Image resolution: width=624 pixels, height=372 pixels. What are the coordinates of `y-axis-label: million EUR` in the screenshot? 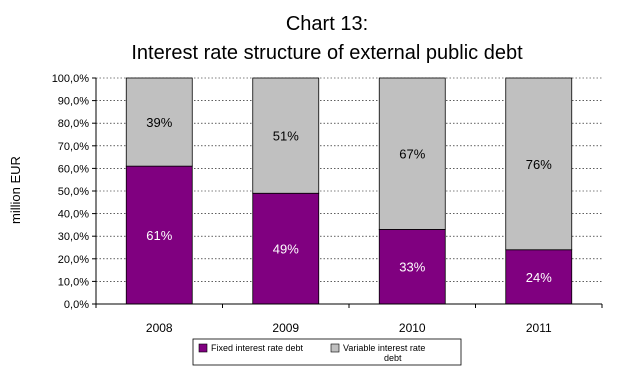 It's located at (15, 190).